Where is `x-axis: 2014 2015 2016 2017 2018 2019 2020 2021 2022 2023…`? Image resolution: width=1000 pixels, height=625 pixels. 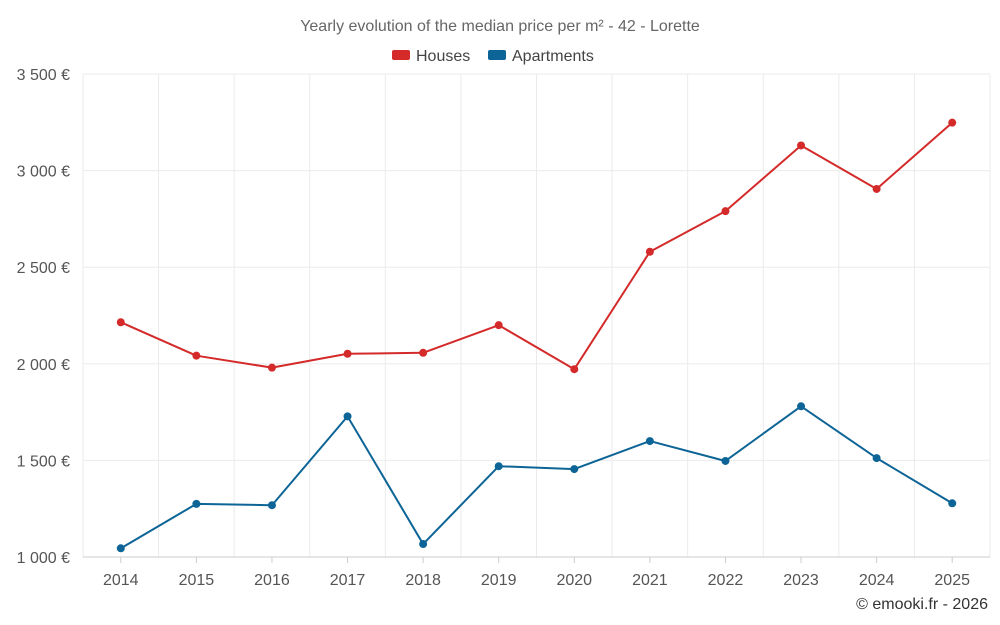 x-axis: 2014 2015 2016 2017 2018 2019 2020 2021 2022 2023… is located at coordinates (536, 572).